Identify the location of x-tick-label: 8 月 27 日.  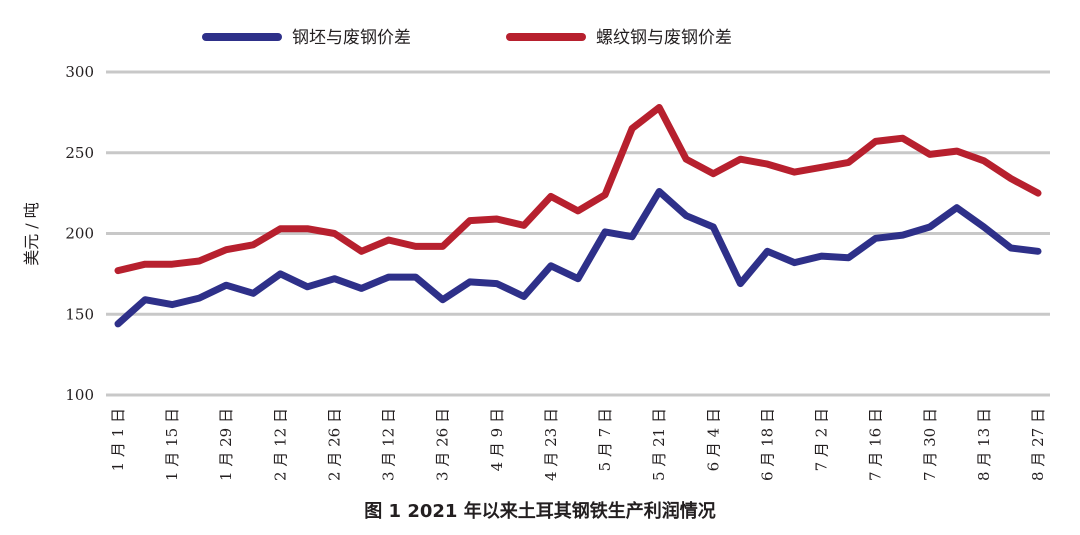
(1038, 444).